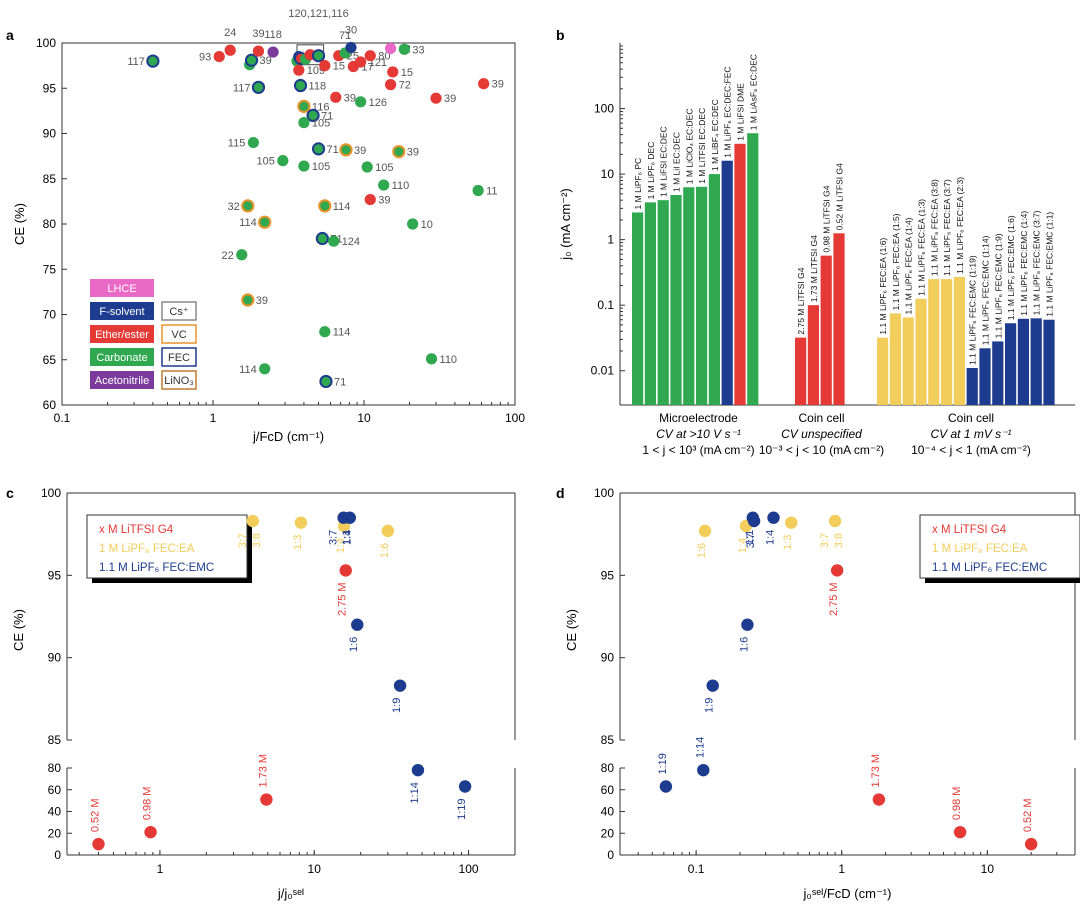 The height and width of the screenshot is (914, 1080). I want to click on panel-b-letter: b, so click(560, 35).